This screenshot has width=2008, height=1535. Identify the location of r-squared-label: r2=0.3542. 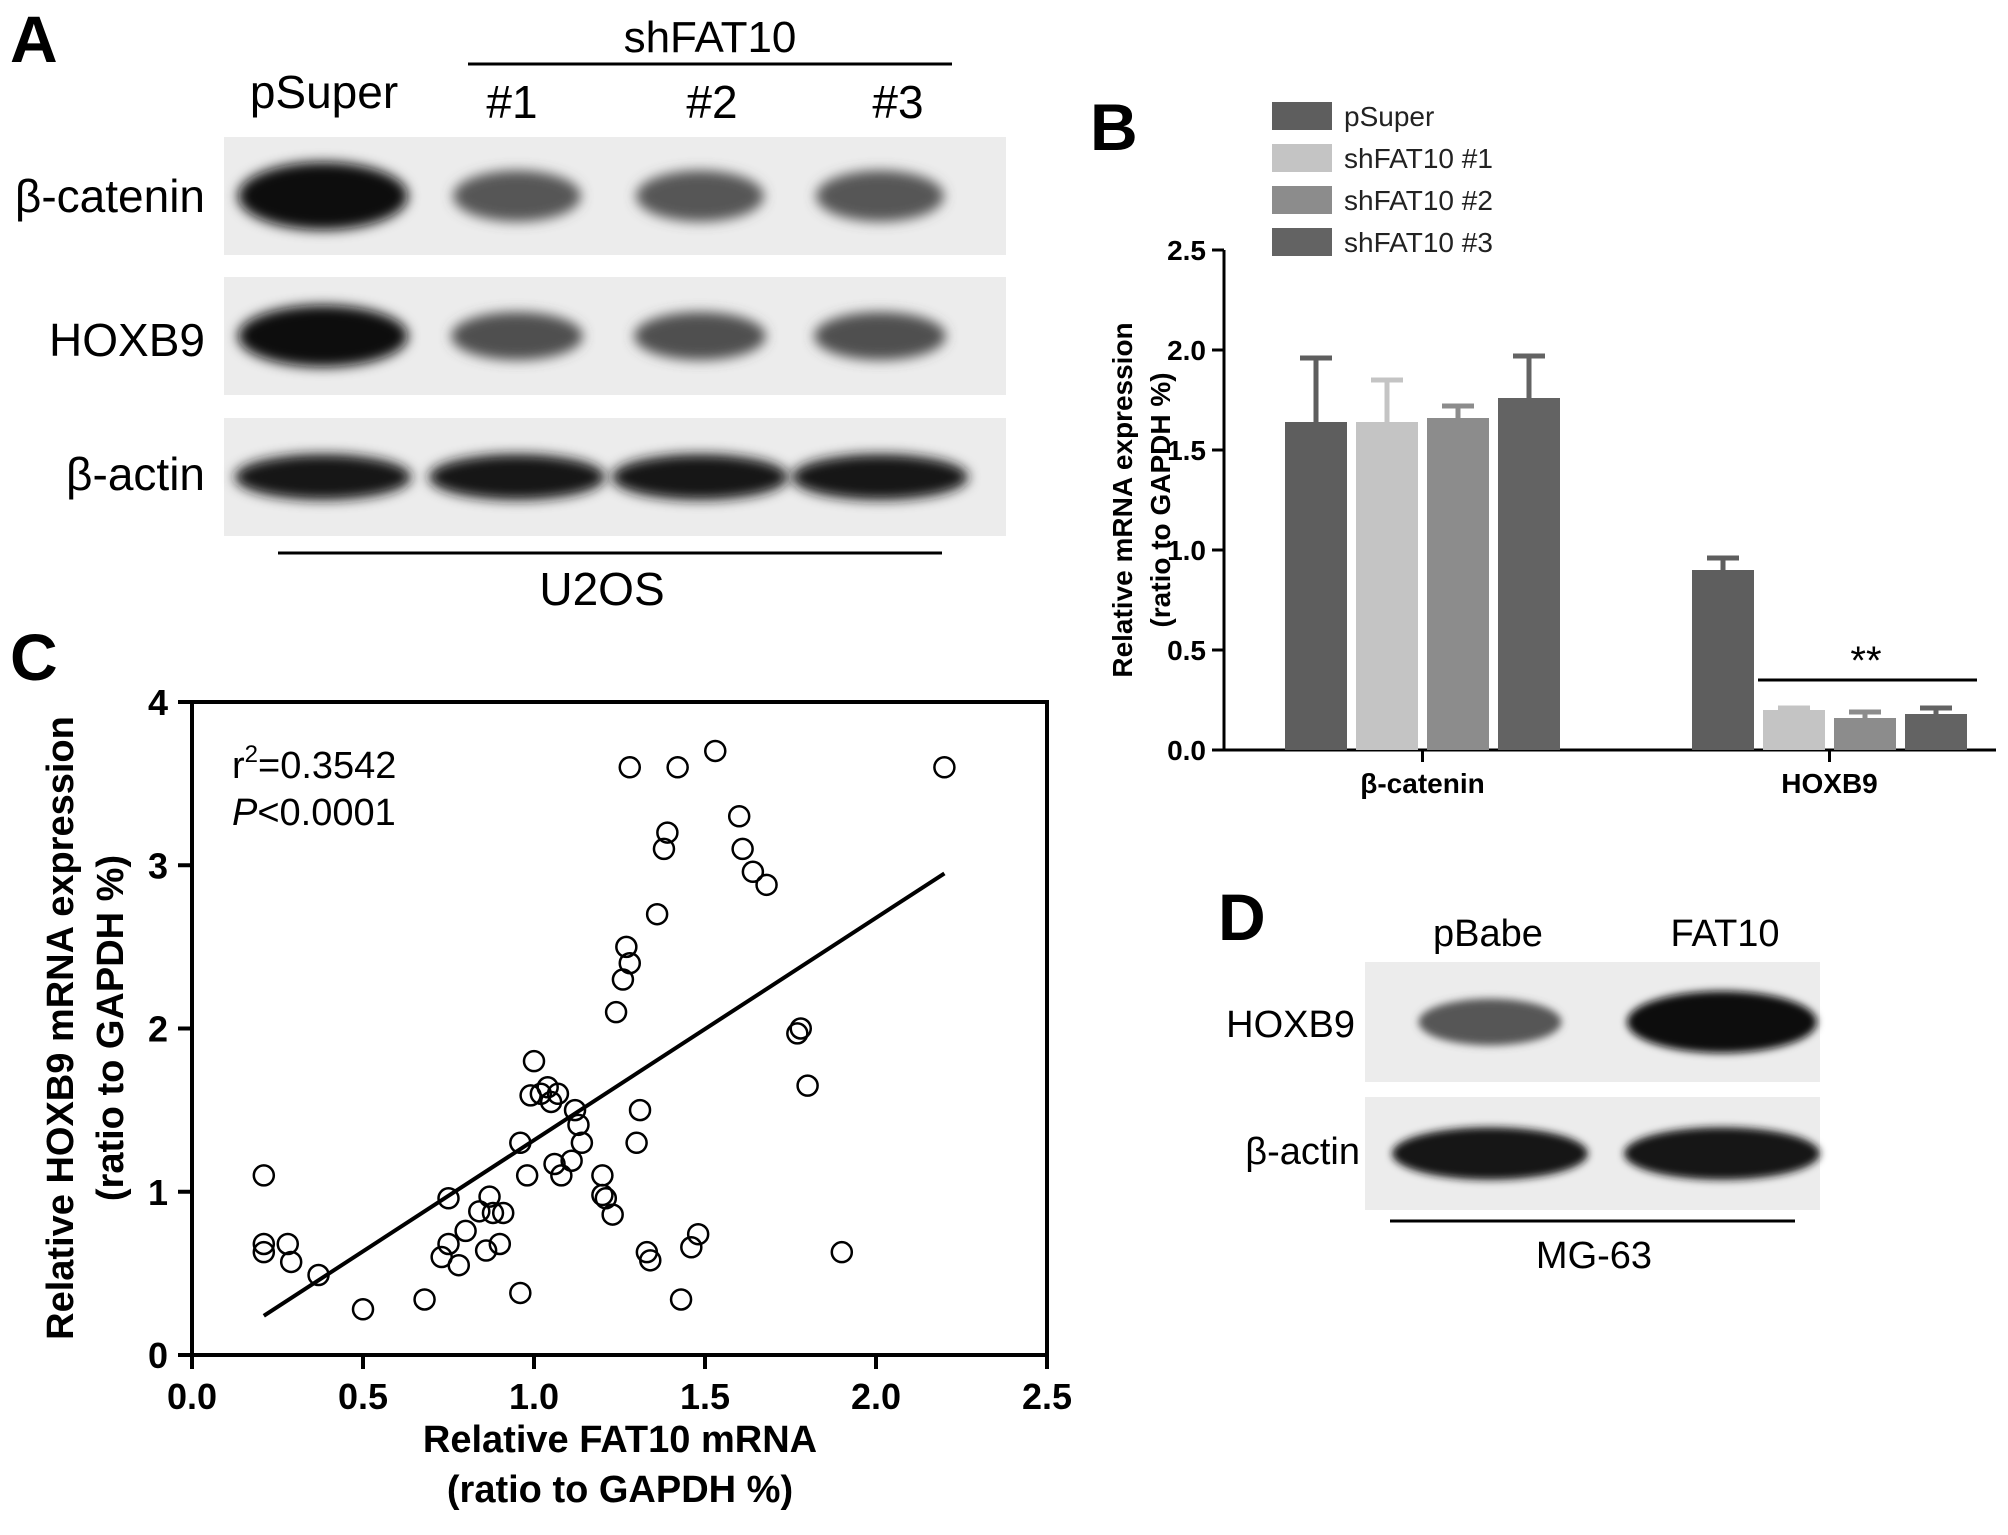
(314, 764).